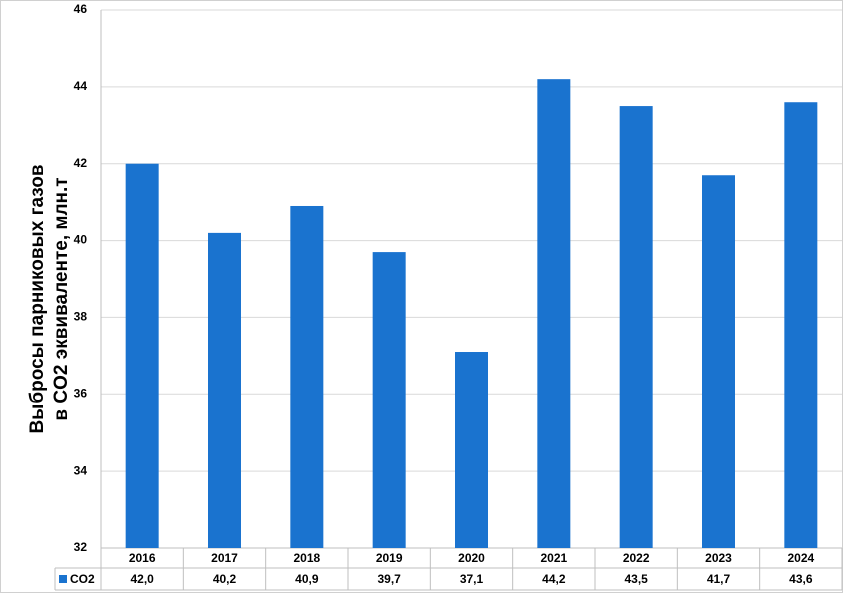  What do you see at coordinates (81, 163) in the screenshot?
I see `y-tick-label: 42` at bounding box center [81, 163].